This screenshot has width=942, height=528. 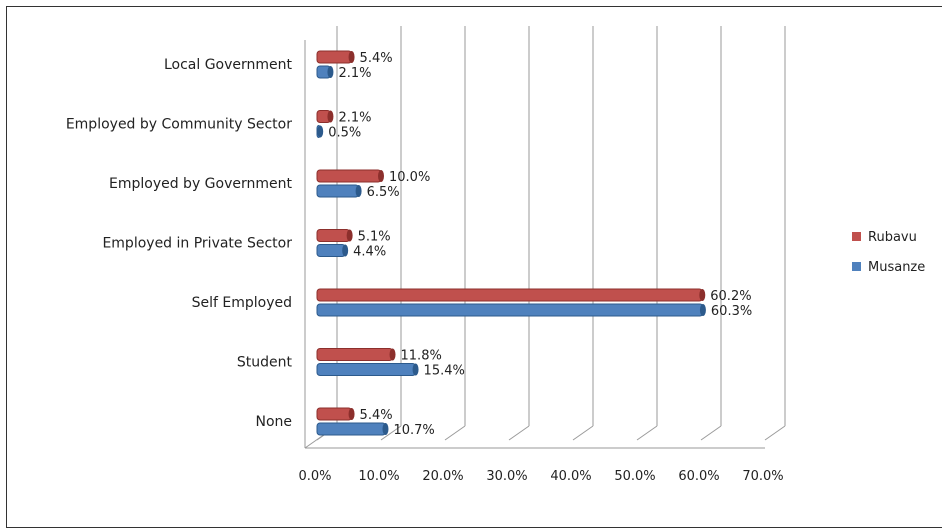 What do you see at coordinates (179, 125) in the screenshot?
I see `category-label: Employed by Community Sector` at bounding box center [179, 125].